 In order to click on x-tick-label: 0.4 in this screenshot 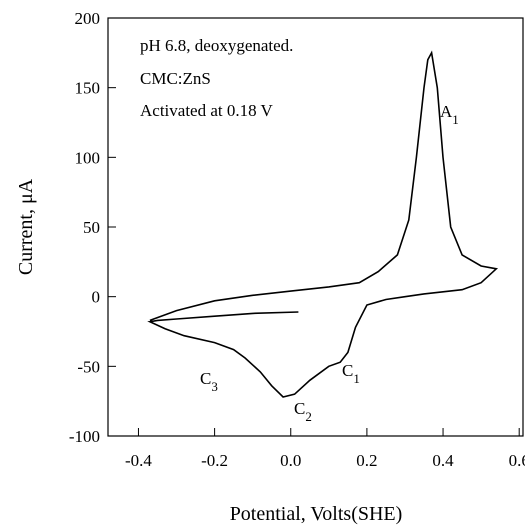, I will do `click(443, 460)`.